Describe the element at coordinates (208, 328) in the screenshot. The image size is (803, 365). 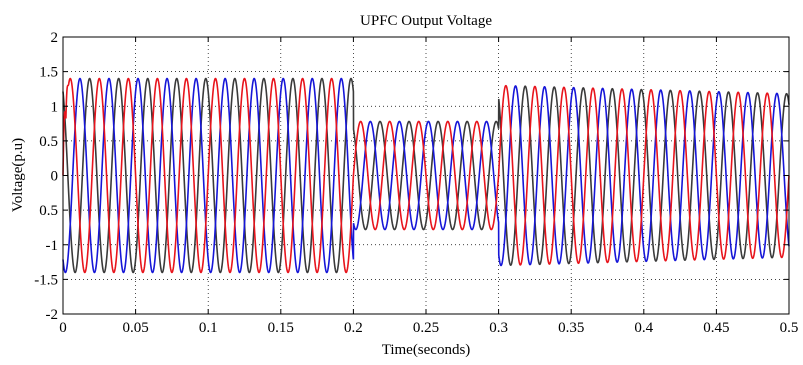
I see `x-tick-label: 0.1` at that location.